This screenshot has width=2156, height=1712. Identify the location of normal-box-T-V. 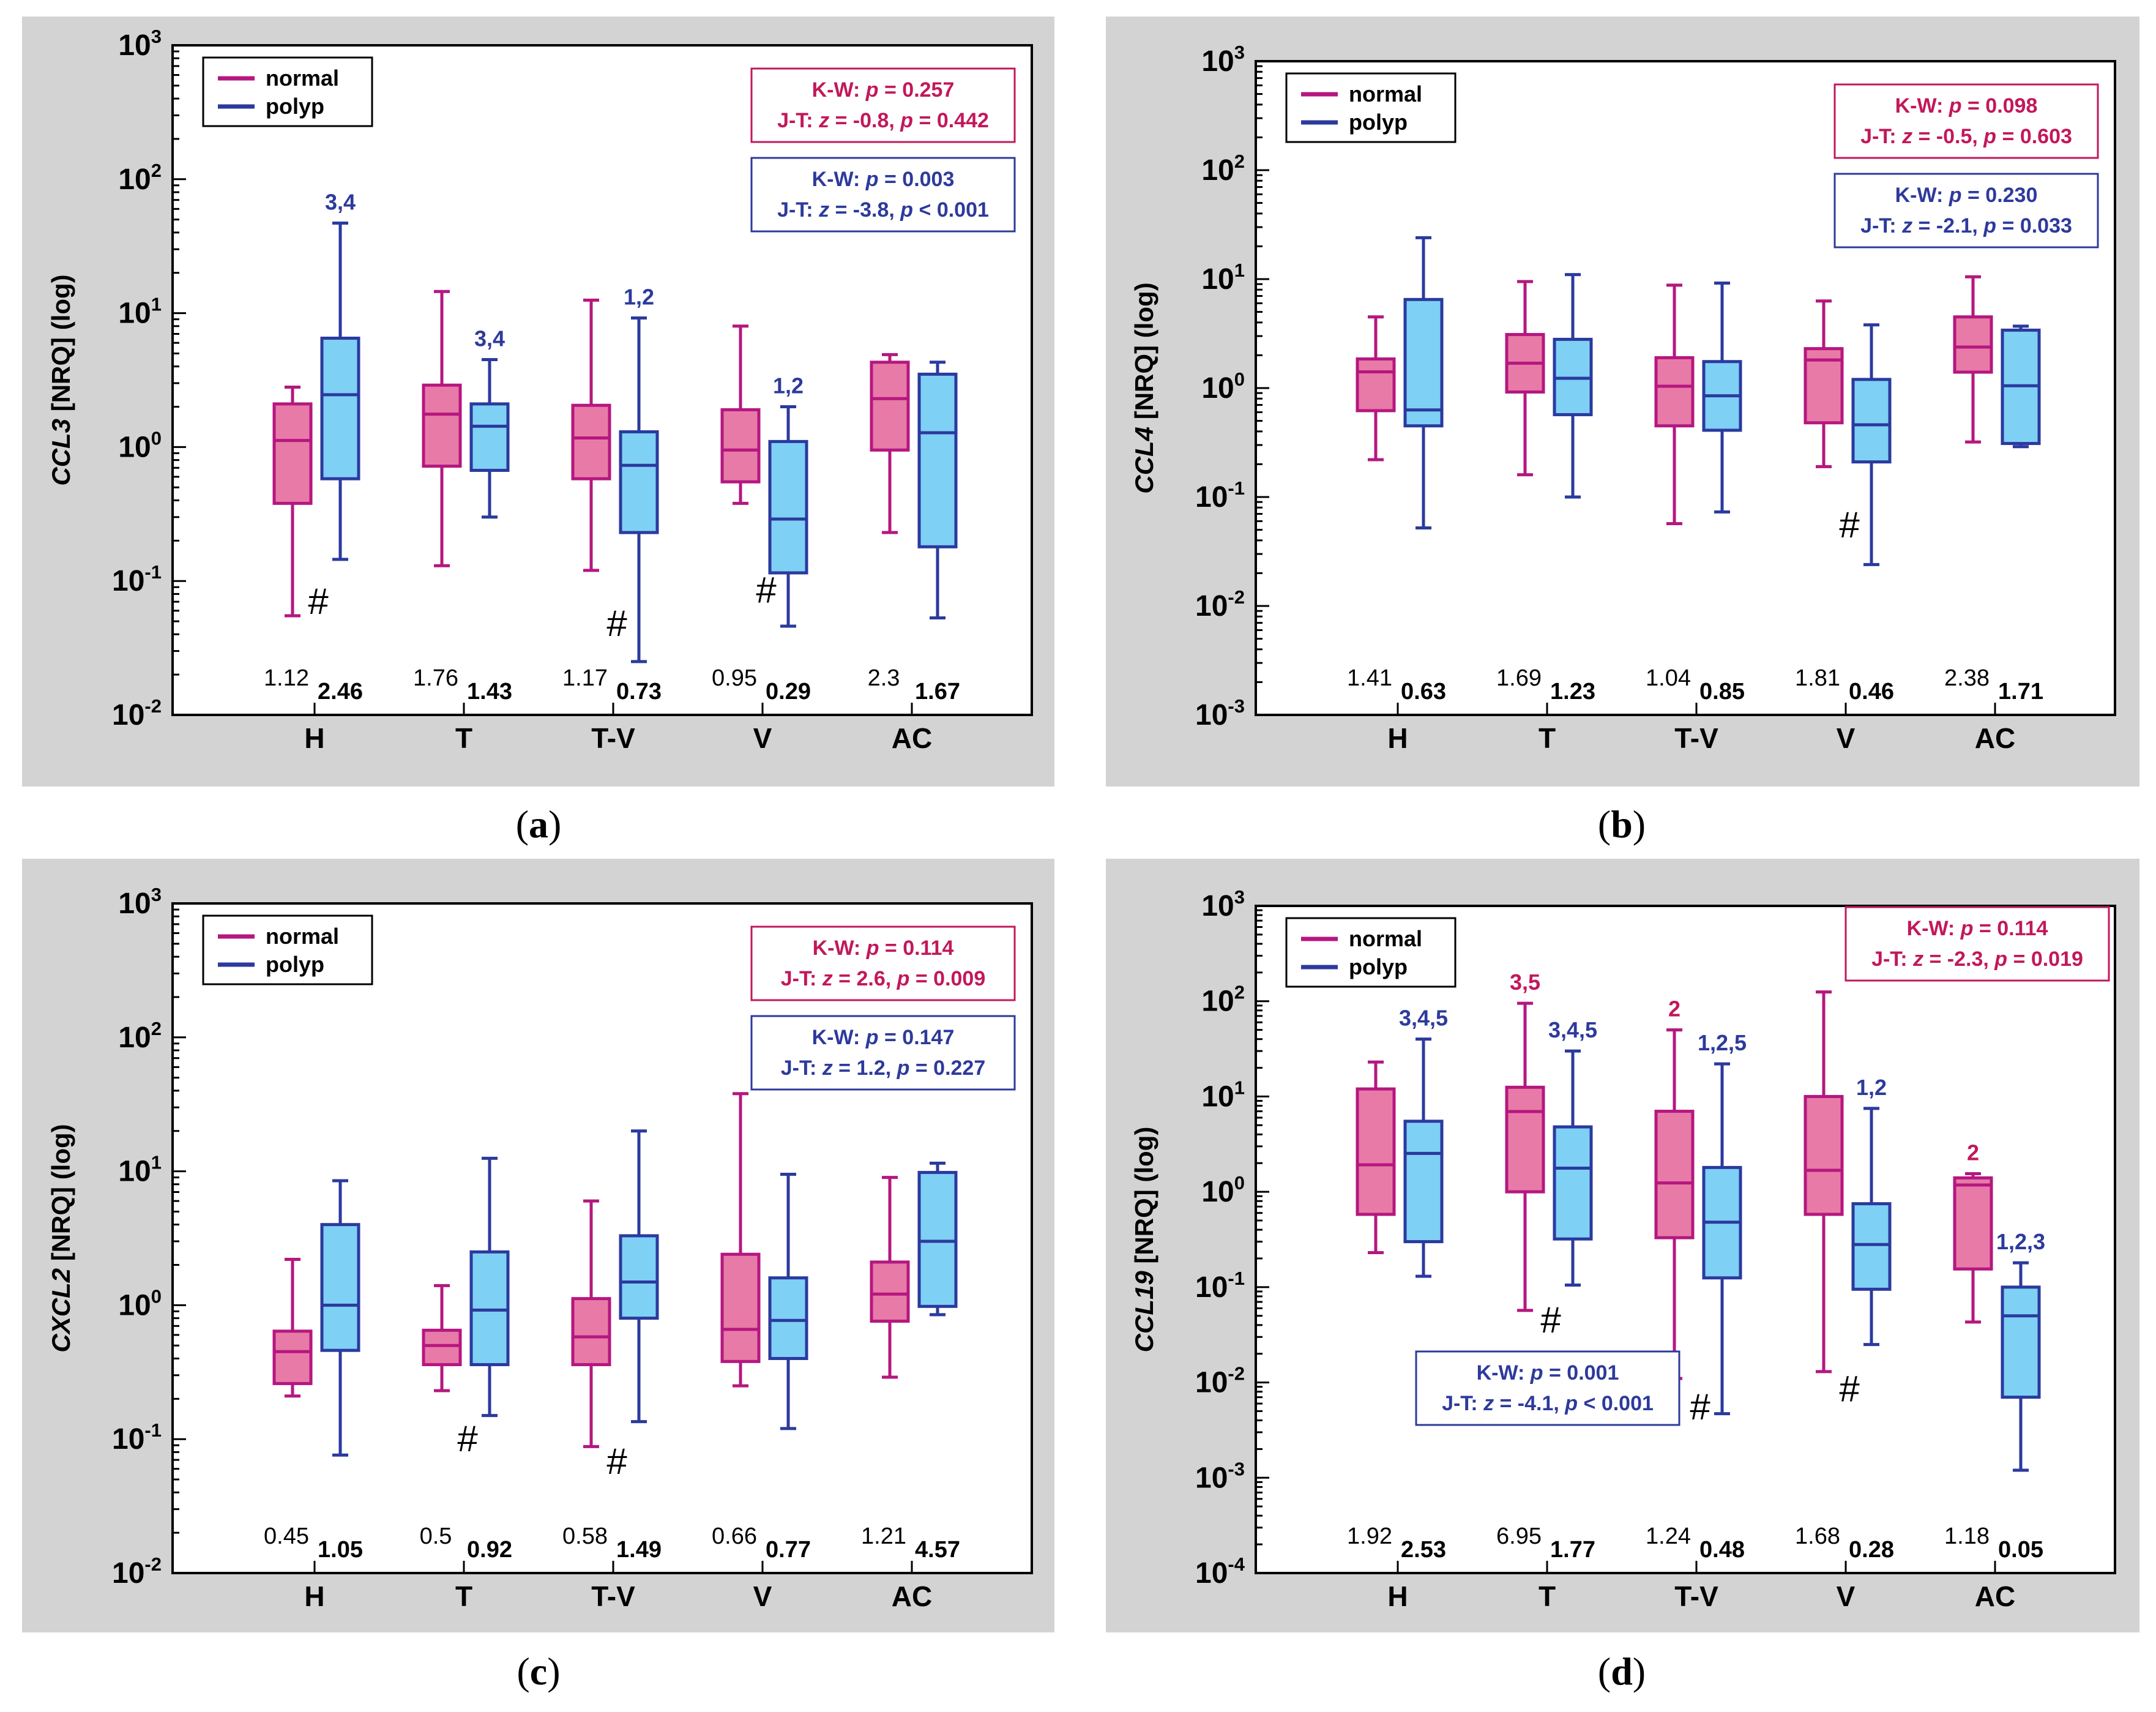
(591, 435).